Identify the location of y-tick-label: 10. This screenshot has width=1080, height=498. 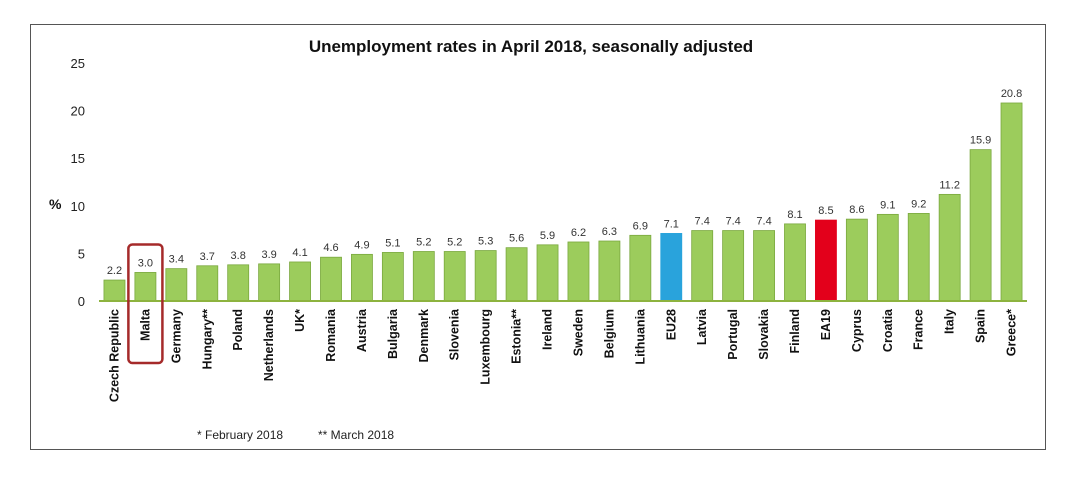
(78, 206).